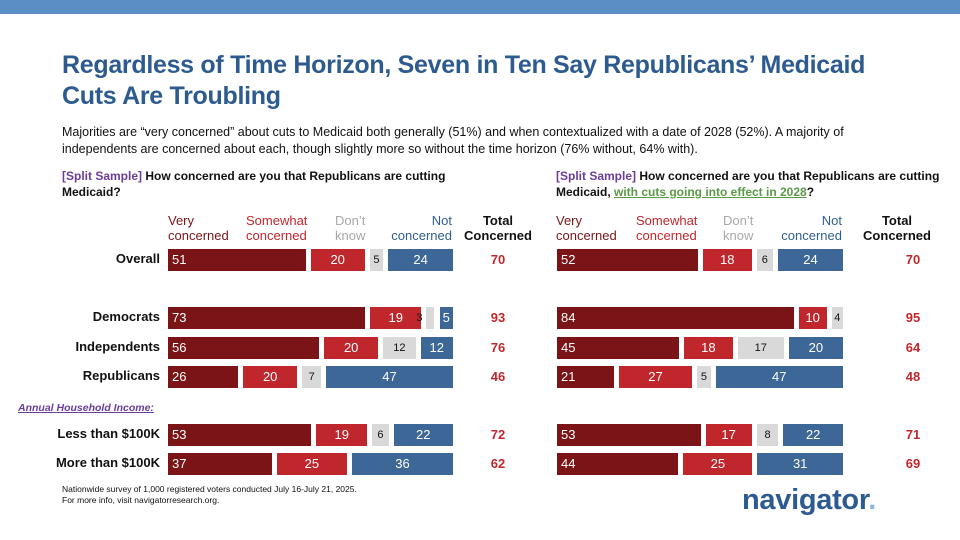  I want to click on navigator-logo: navigator., so click(809, 500).